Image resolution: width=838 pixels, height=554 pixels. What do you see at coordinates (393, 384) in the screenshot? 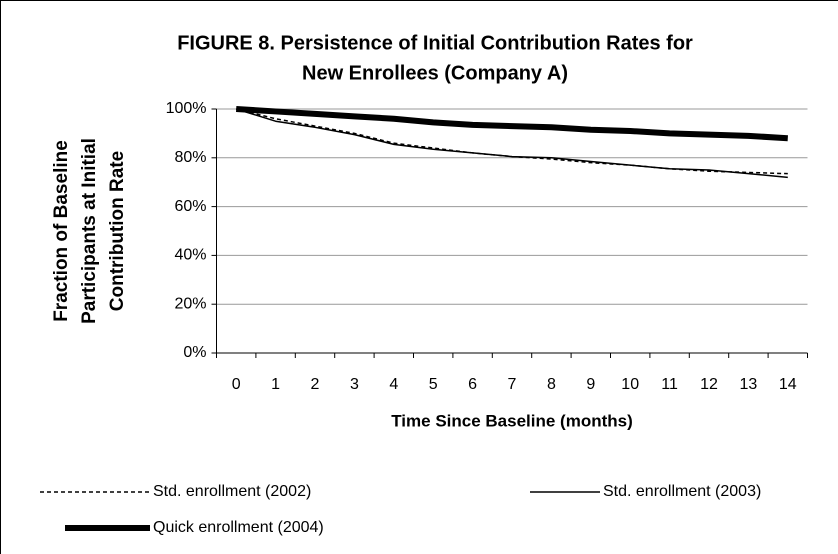
I see `x-tick-label: 4` at bounding box center [393, 384].